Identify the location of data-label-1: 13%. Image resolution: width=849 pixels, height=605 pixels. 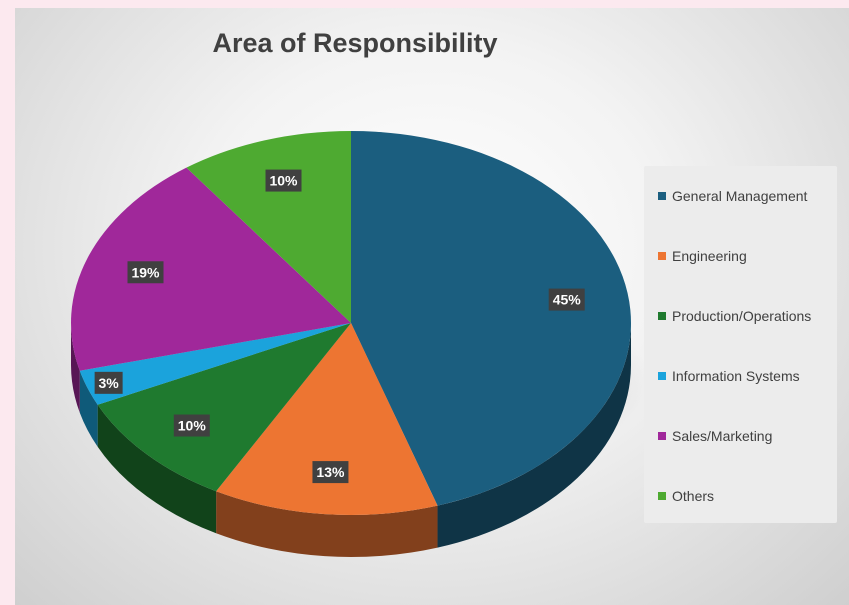
(330, 472).